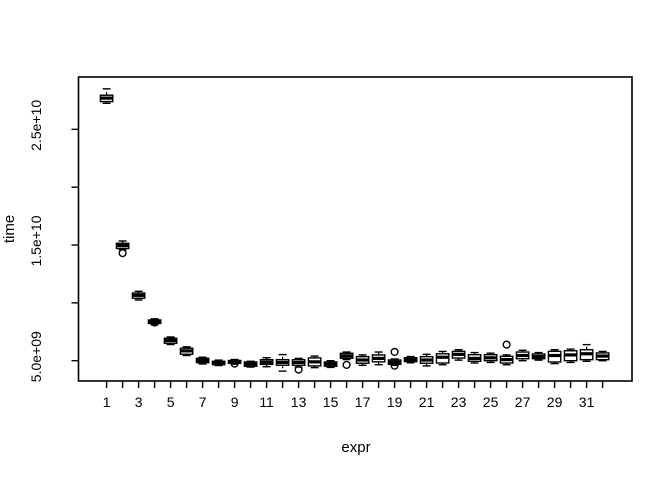 The width and height of the screenshot is (672, 480). What do you see at coordinates (266, 402) in the screenshot?
I see `x-tick-label: 11` at bounding box center [266, 402].